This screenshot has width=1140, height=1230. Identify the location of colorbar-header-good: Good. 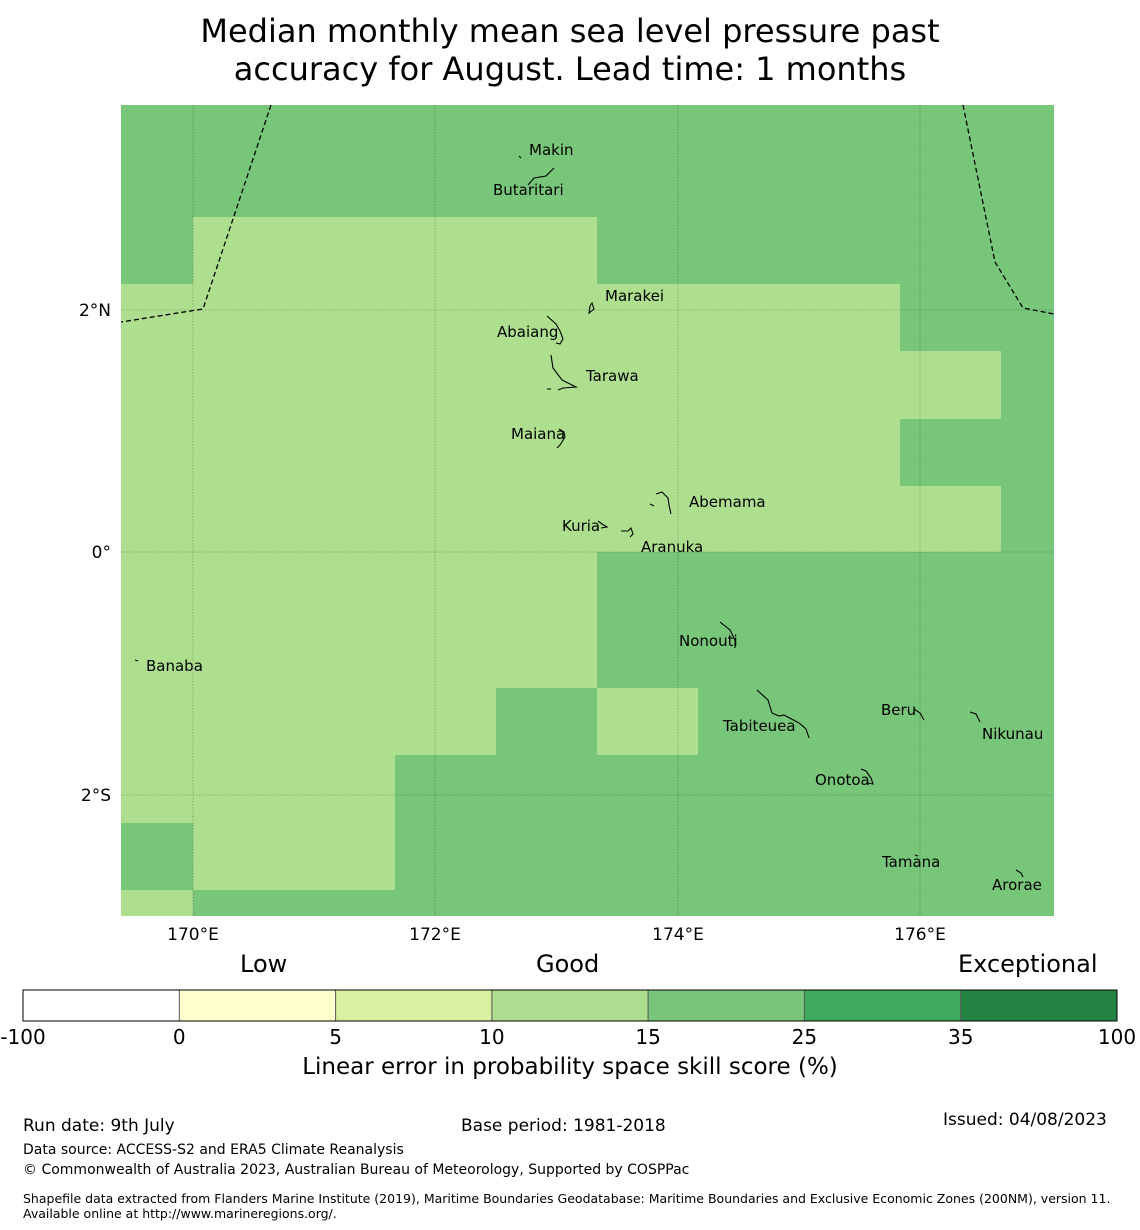
(568, 964).